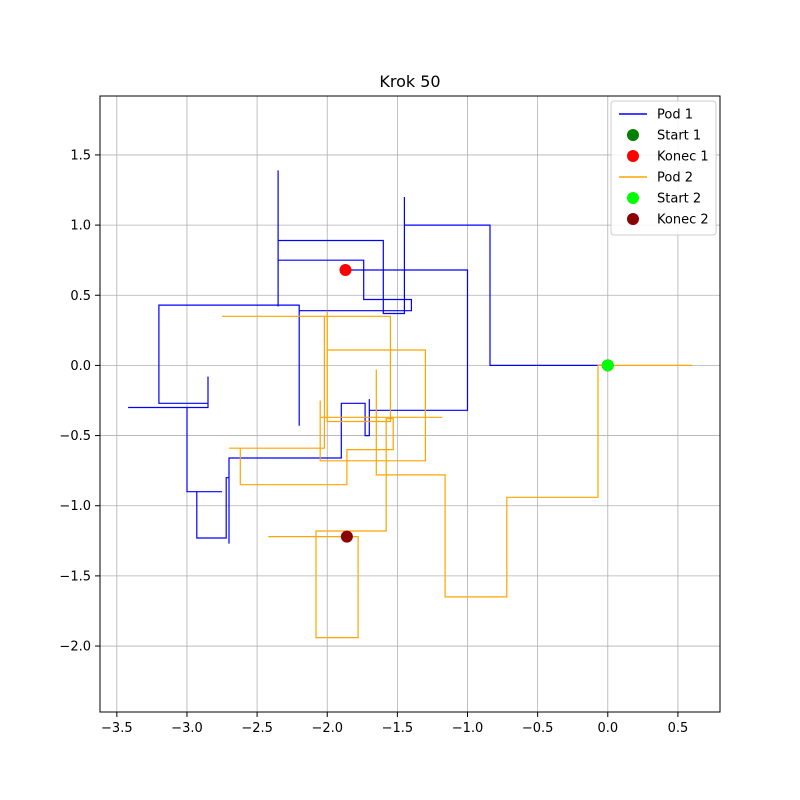 Image resolution: width=800 pixels, height=800 pixels. Describe the element at coordinates (75, 436) in the screenshot. I see `y-tick-label: −0.5` at that location.